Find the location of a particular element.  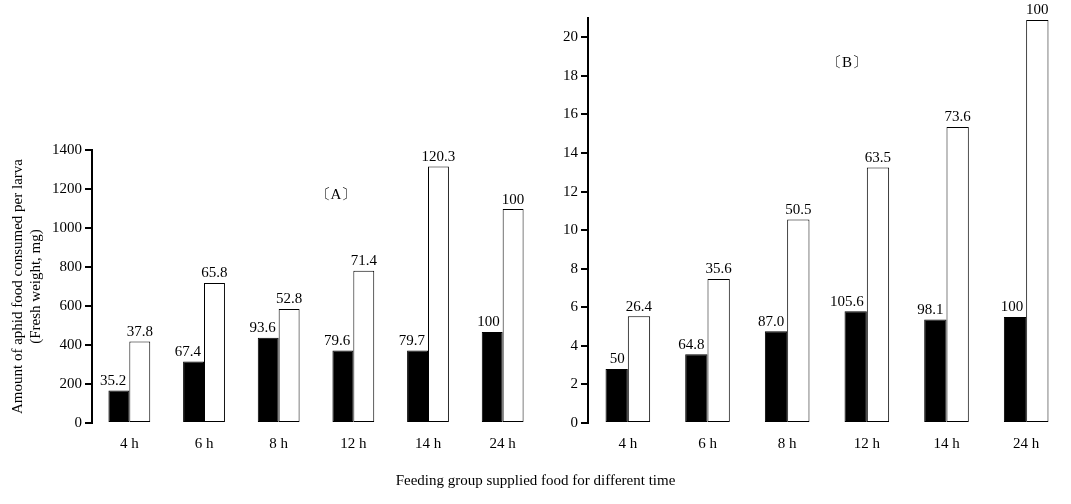

annotation: 93.6 is located at coordinates (263, 327).